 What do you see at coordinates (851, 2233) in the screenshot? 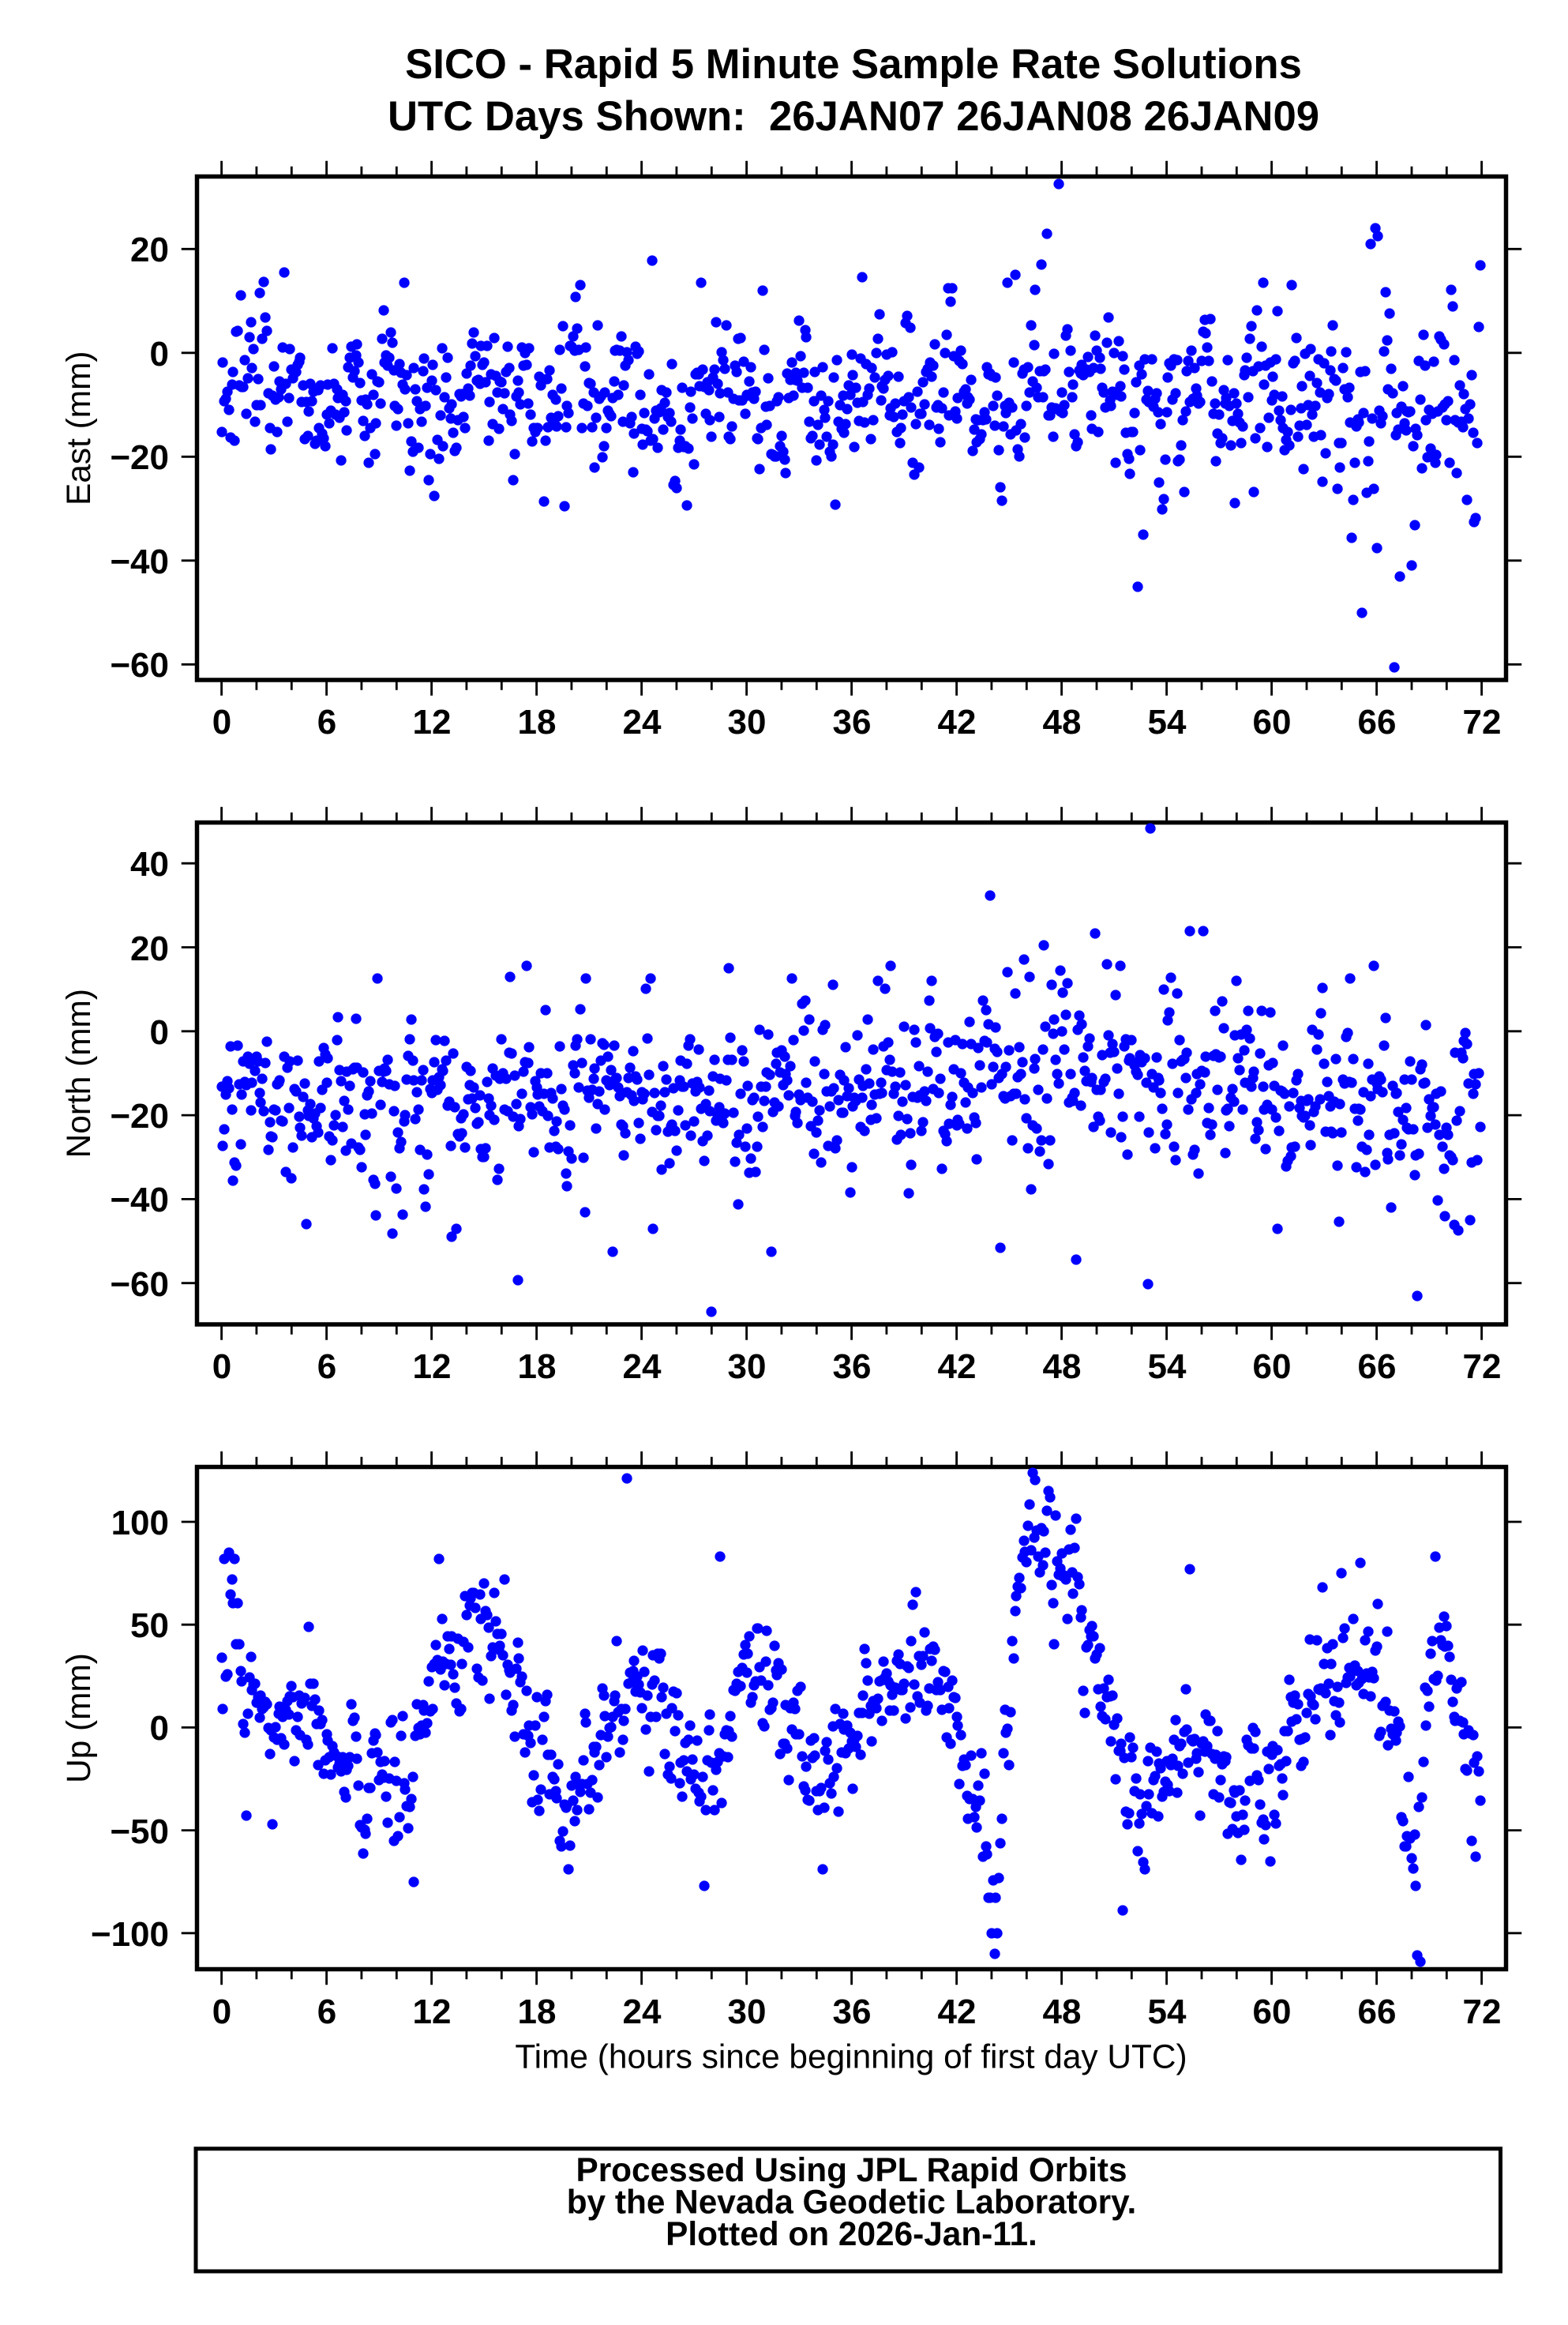
I see `svg-text: Plotted on 2026-Jan-11.` at bounding box center [851, 2233].